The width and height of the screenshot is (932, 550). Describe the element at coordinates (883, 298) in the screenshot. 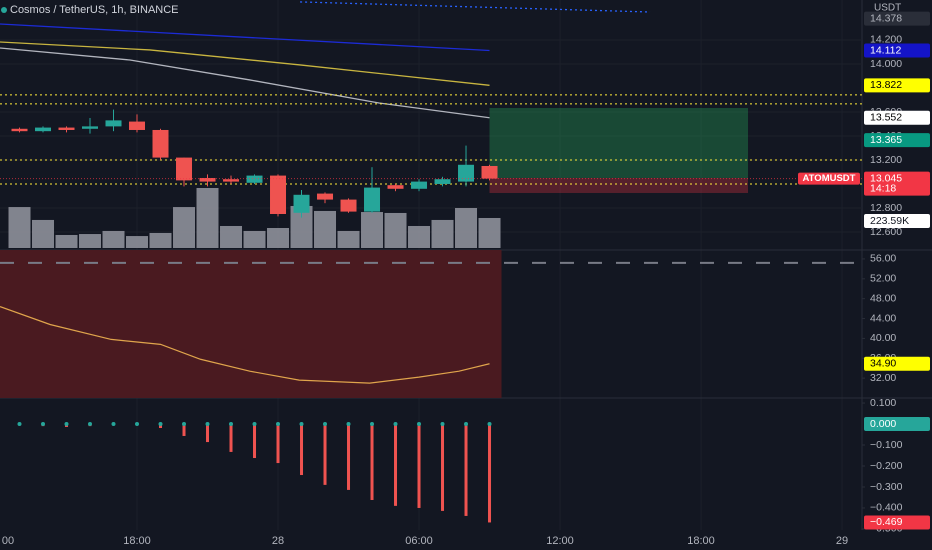

I see `y-tick-label: 48.00` at that location.